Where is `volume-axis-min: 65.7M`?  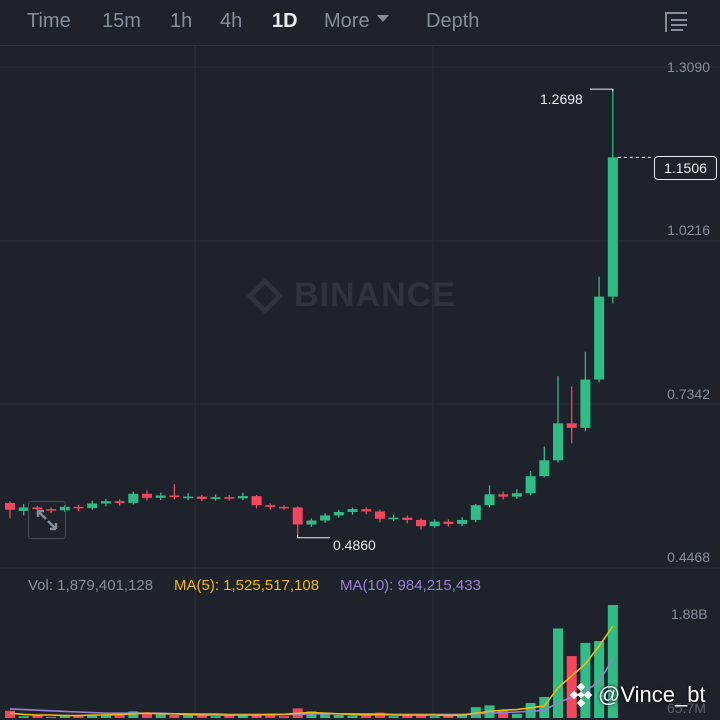 volume-axis-min: 65.7M is located at coordinates (686, 708).